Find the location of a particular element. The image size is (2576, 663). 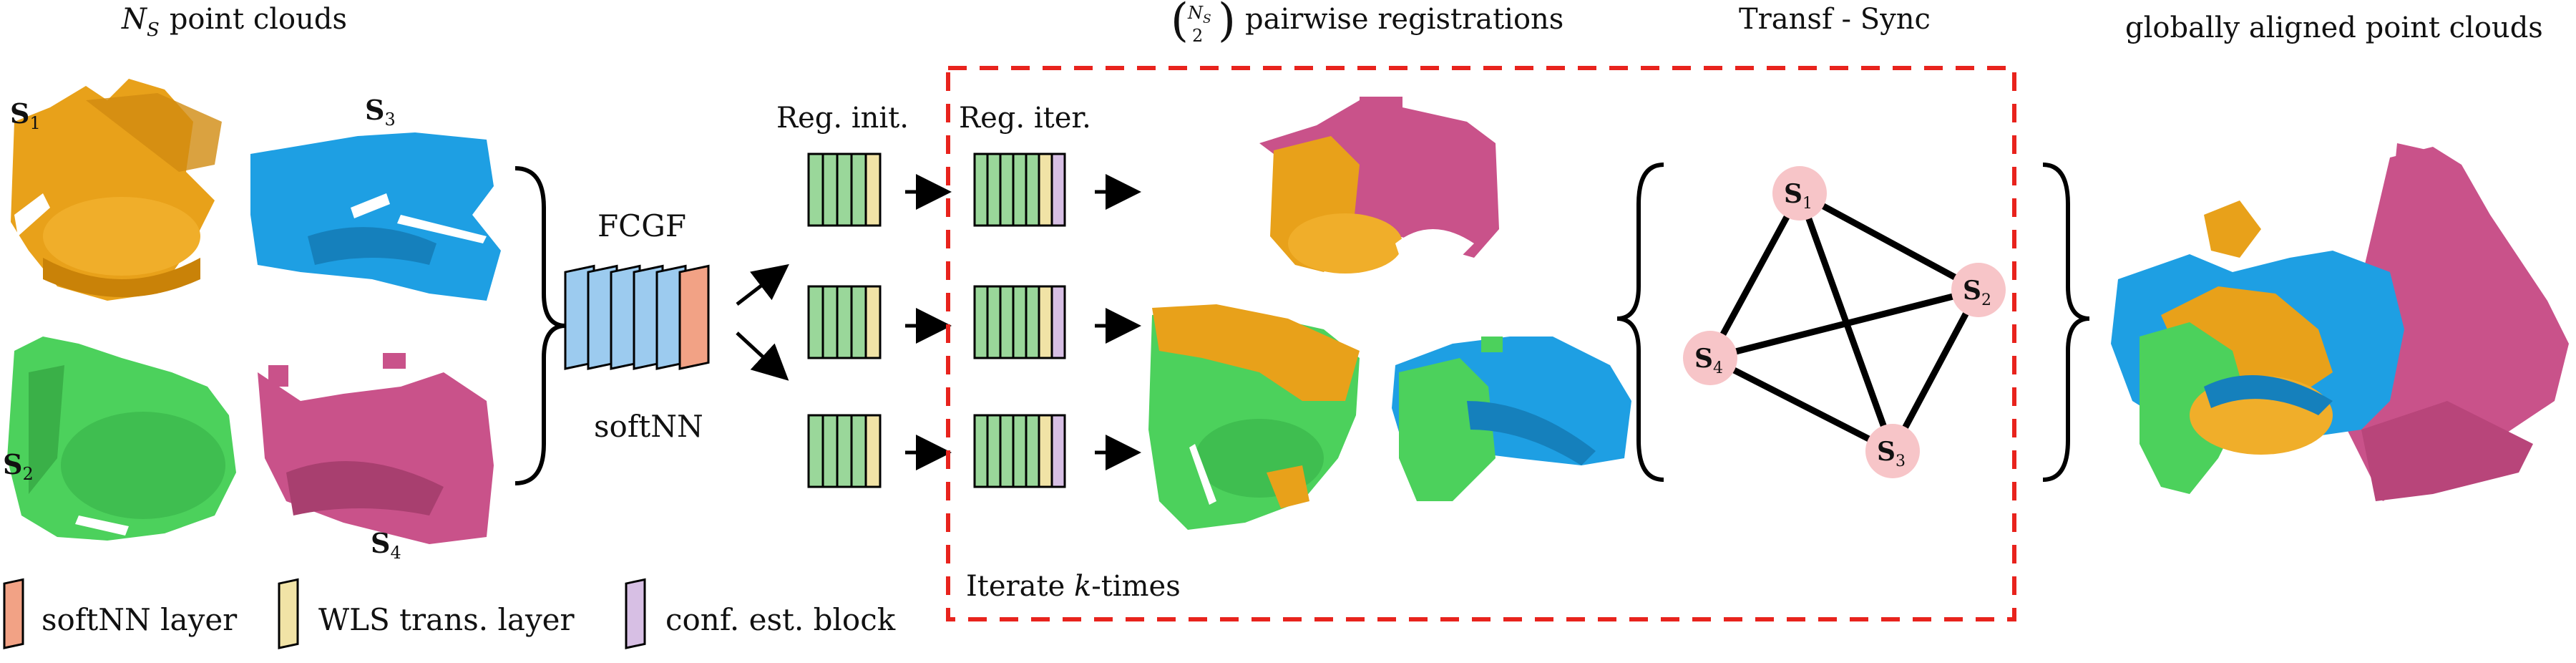

svg-text: S1 is located at coordinates (1798, 196).